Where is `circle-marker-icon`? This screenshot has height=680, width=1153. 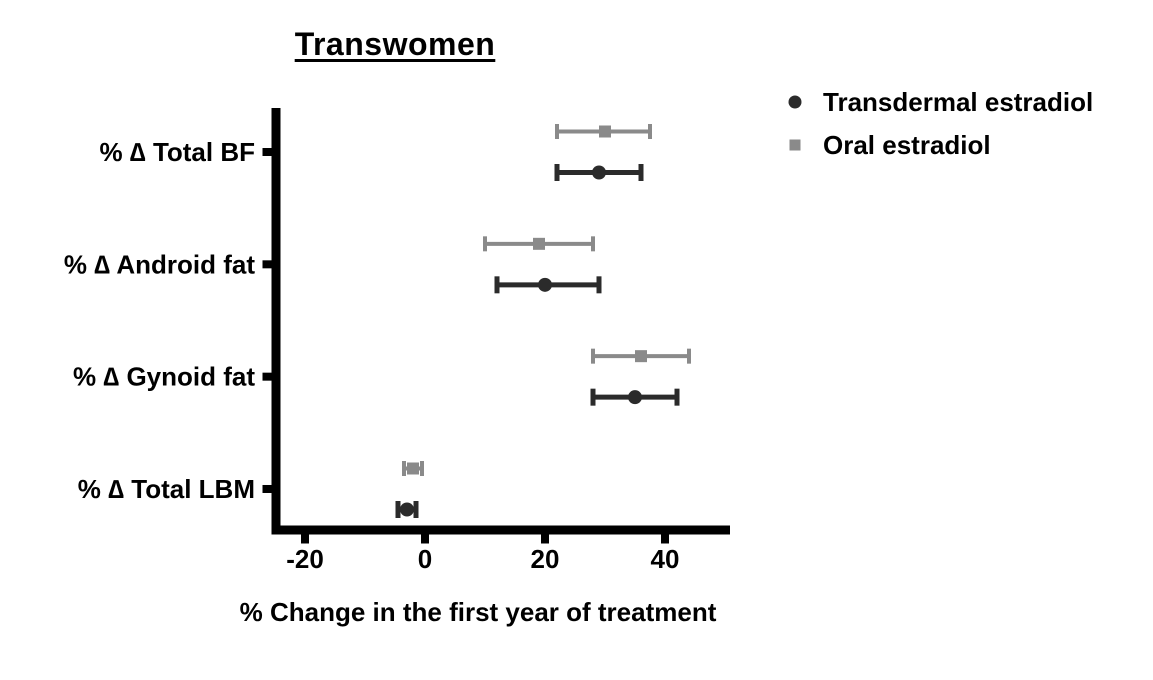 circle-marker-icon is located at coordinates (795, 102).